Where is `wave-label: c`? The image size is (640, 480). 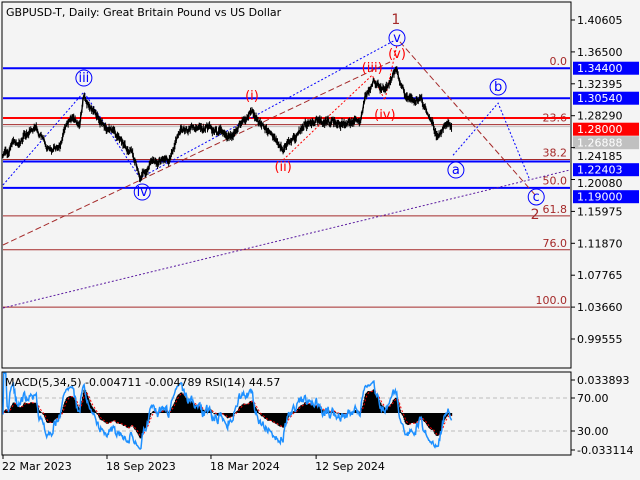 wave-label: c is located at coordinates (536, 197).